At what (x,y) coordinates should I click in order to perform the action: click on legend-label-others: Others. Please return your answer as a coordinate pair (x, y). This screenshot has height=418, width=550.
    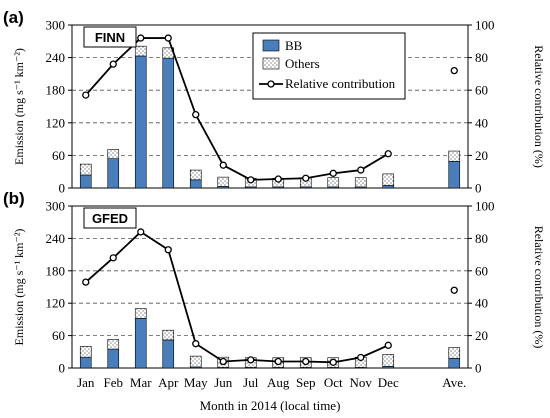
    Looking at the image, I should click on (302, 63).